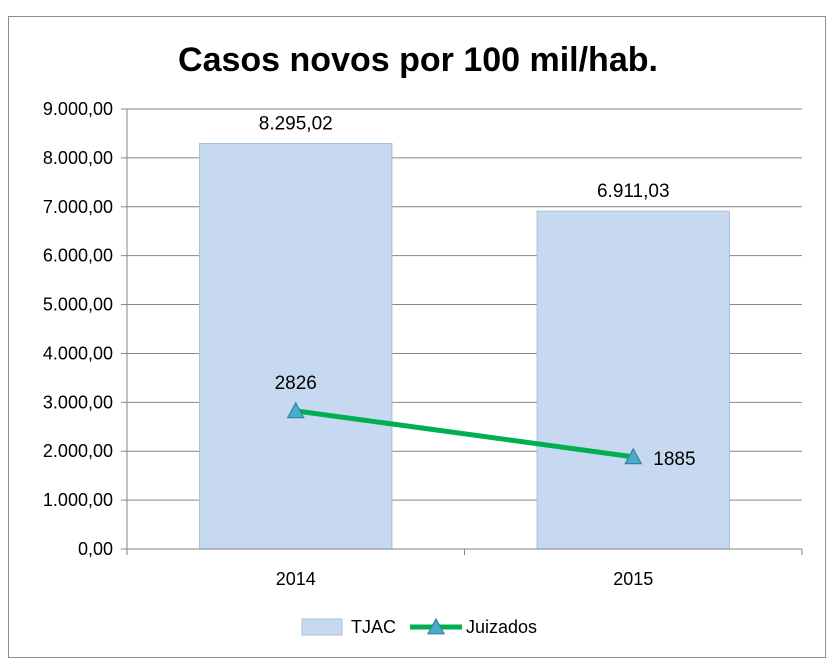  I want to click on legend-swatch-tjac, so click(322, 627).